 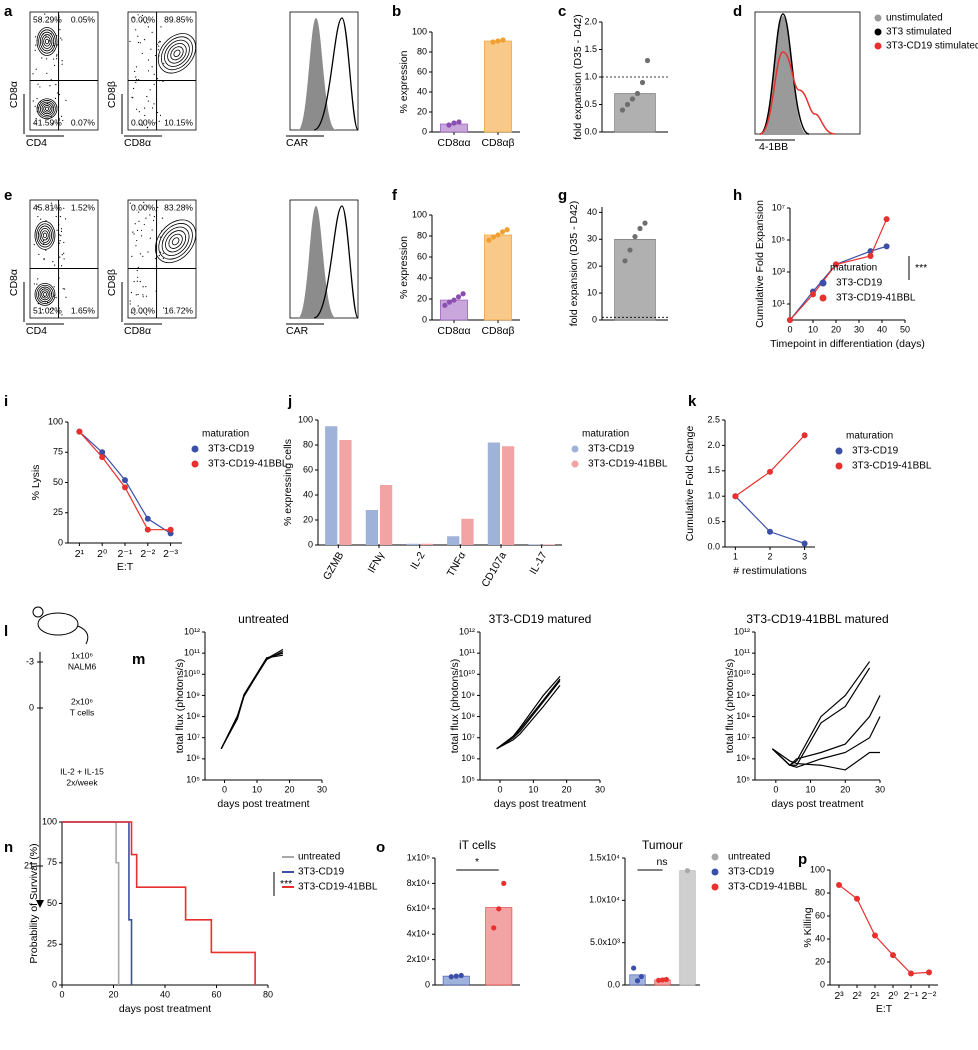 I want to click on series-line, so click(x=528, y=717).